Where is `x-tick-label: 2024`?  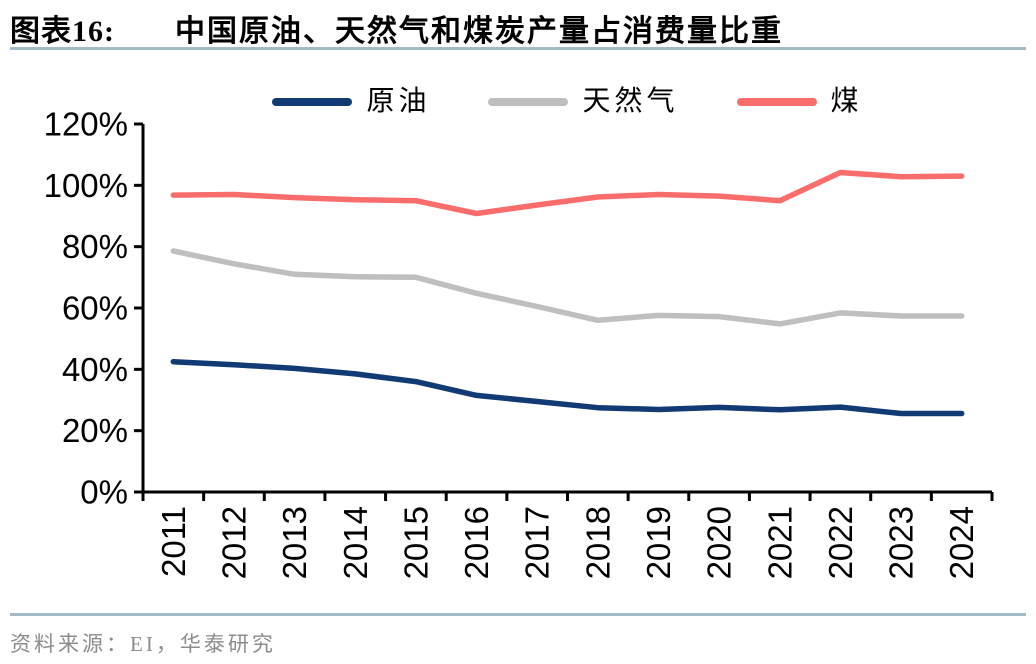 x-tick-label: 2024 is located at coordinates (961, 542).